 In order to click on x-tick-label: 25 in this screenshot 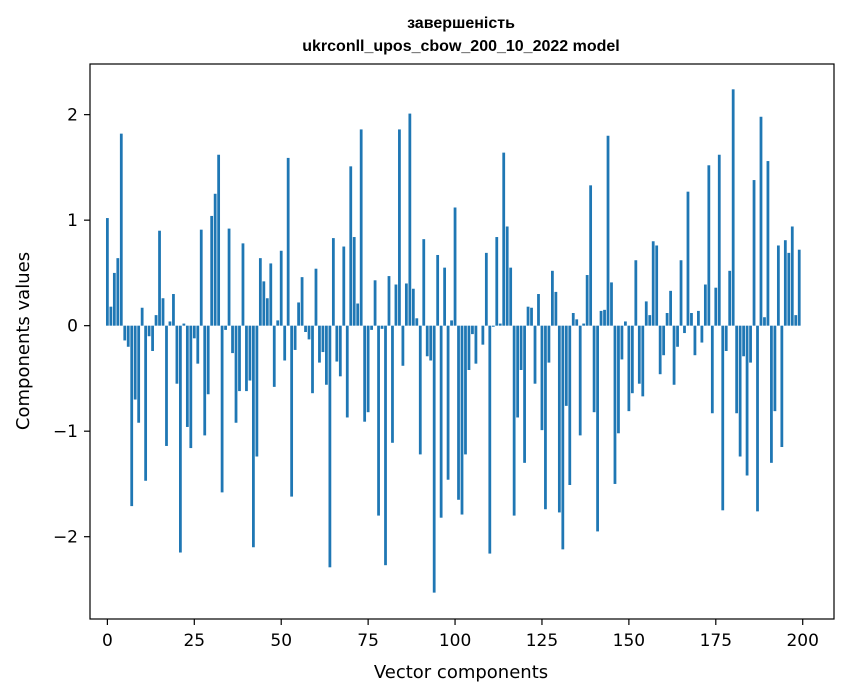, I will do `click(194, 641)`.